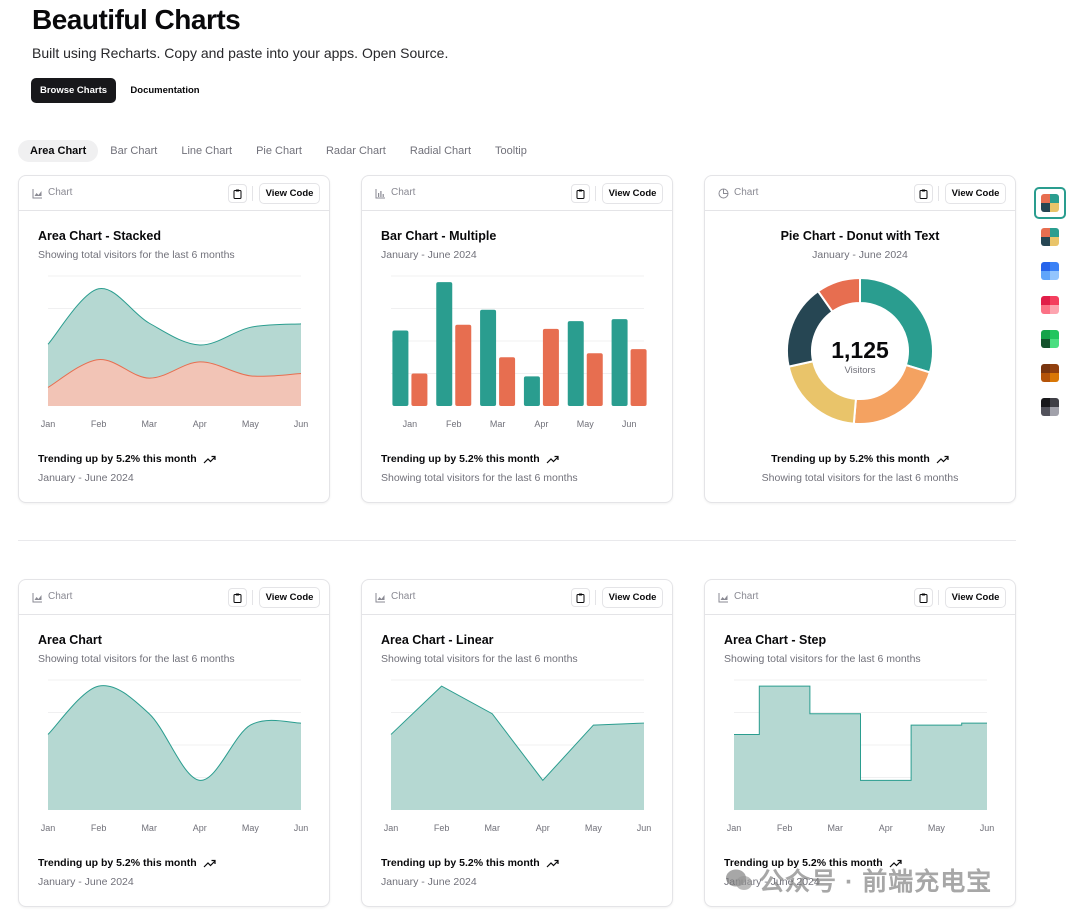 This screenshot has width=1080, height=920. What do you see at coordinates (86, 478) in the screenshot?
I see `card-footer-note: January - June 2024` at bounding box center [86, 478].